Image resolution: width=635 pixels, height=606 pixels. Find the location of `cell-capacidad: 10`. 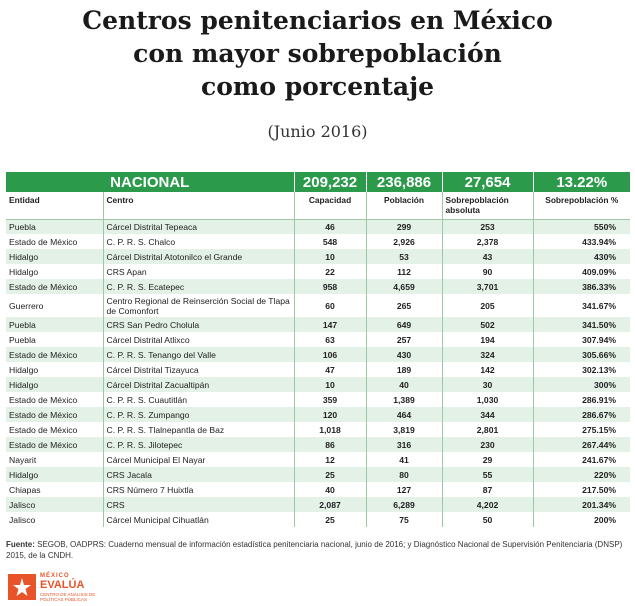

cell-capacidad: 10 is located at coordinates (330, 256).